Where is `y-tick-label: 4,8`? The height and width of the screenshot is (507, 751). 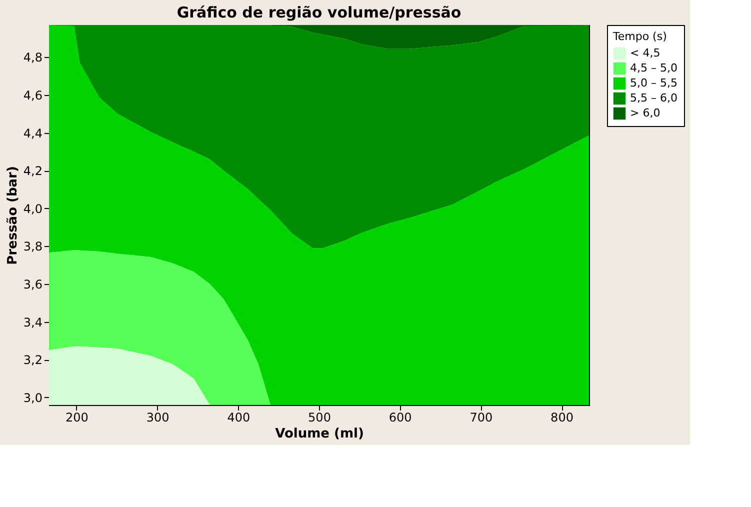
y-tick-label: 4,8 is located at coordinates (32, 57).